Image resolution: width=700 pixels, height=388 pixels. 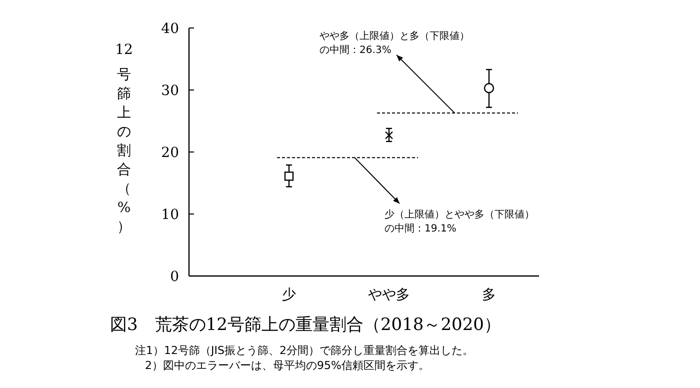 What do you see at coordinates (304, 350) in the screenshot?
I see `text: 注1）12号篩（JIS振とう篩、2分間）で篩分し重量割合を算出した。` at bounding box center [304, 350].